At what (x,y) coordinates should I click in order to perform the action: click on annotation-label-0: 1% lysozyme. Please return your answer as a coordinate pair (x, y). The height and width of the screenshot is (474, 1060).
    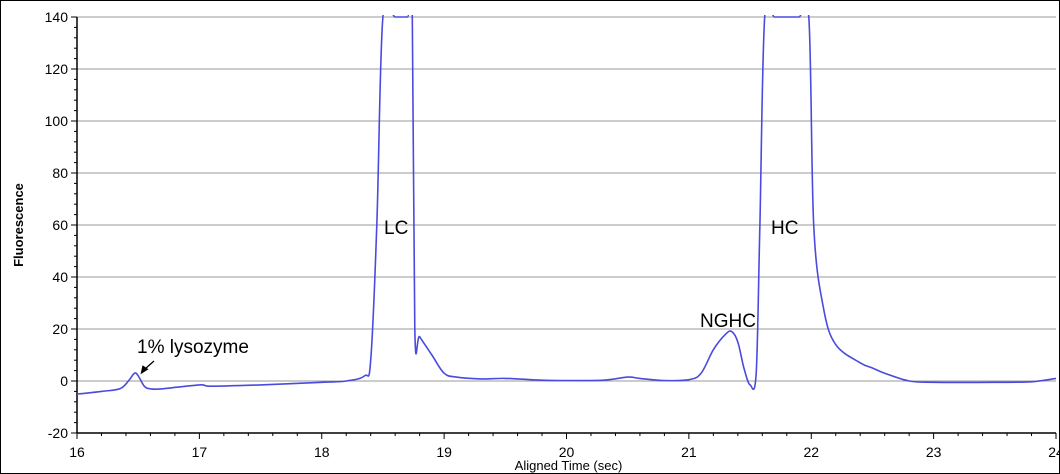
    Looking at the image, I should click on (193, 347).